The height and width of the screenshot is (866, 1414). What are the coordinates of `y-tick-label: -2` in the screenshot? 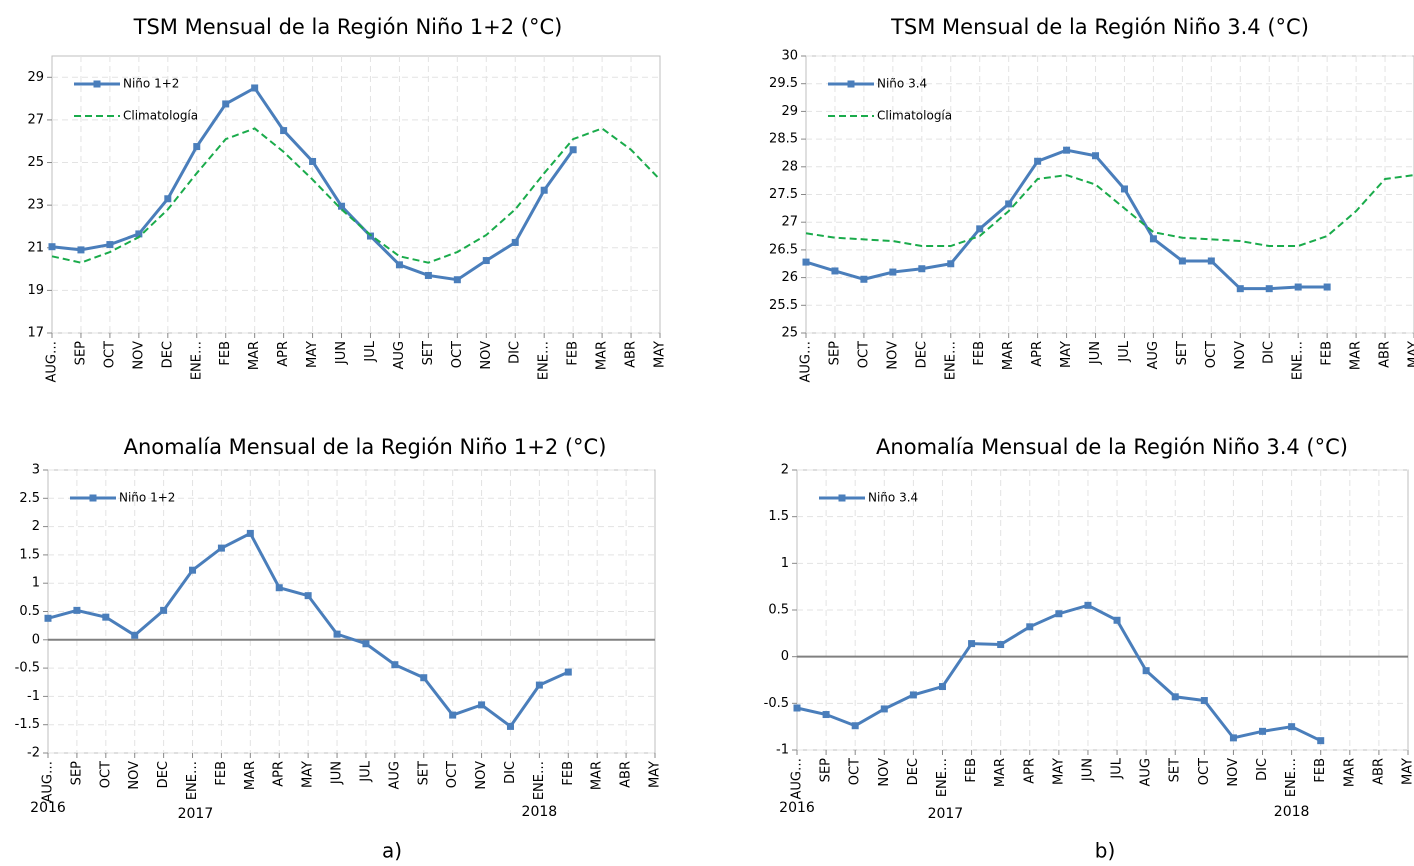 It's located at (33, 753).